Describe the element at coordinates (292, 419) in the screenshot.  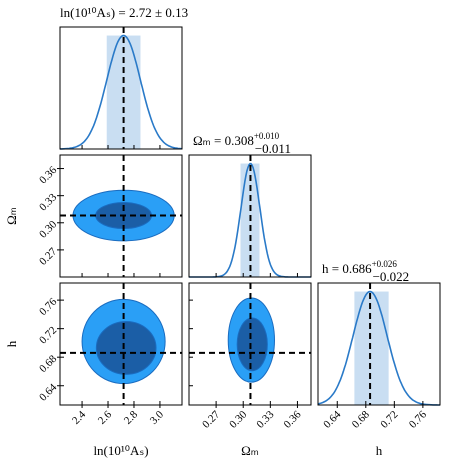
I see `x-tick-label: 0.36` at that location.